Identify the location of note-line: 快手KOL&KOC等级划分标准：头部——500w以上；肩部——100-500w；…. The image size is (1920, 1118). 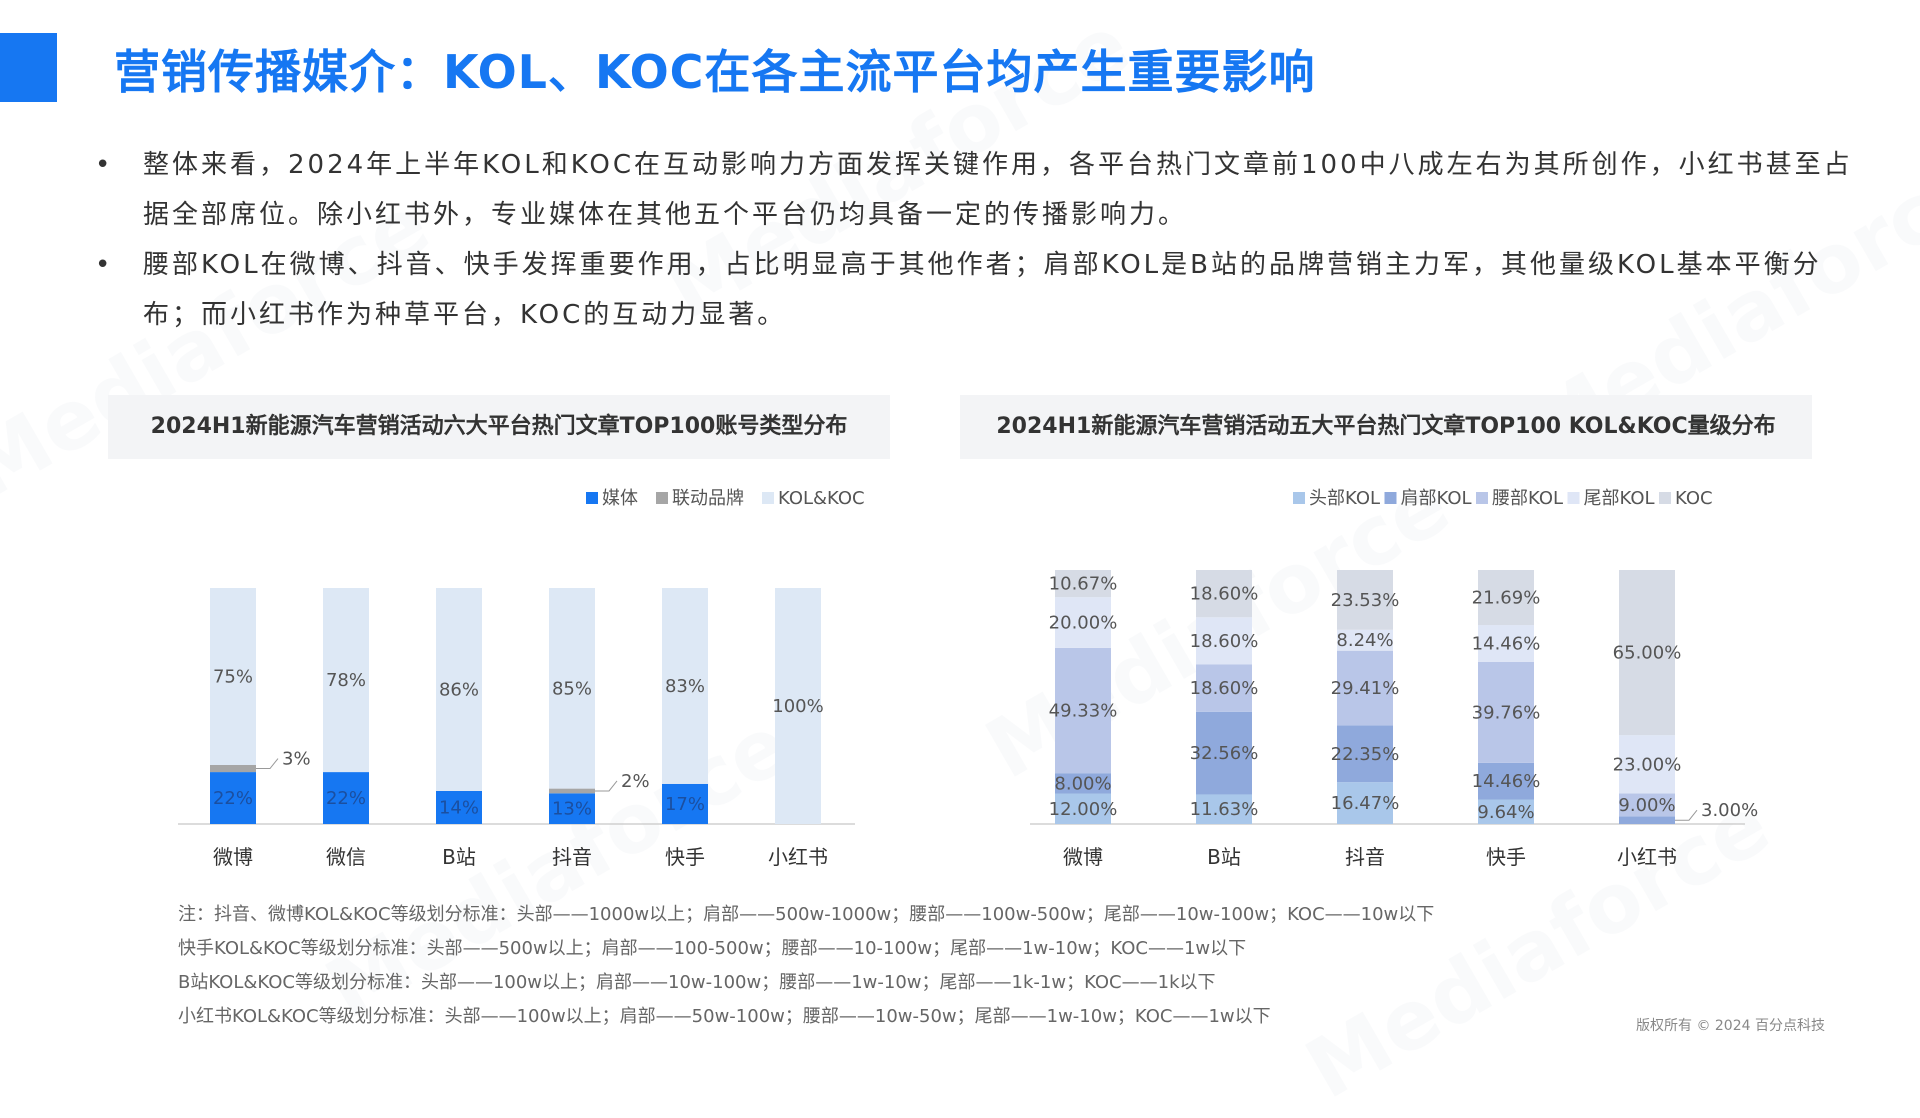
(712, 948).